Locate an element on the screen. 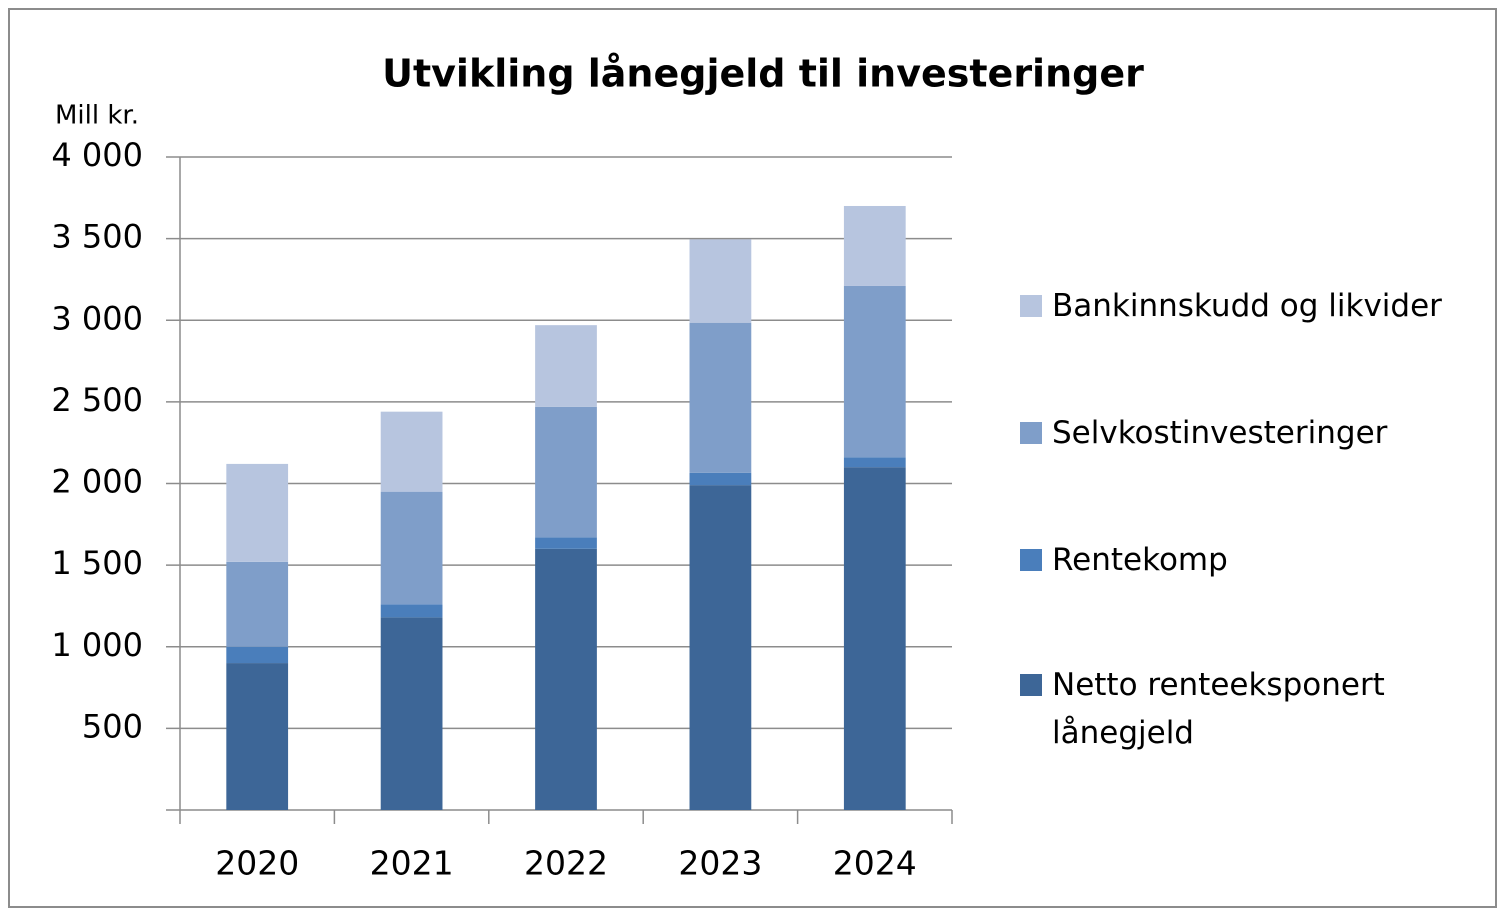 This screenshot has height=912, width=1503. legend-label: Rentekomp is located at coordinates (1140, 560).